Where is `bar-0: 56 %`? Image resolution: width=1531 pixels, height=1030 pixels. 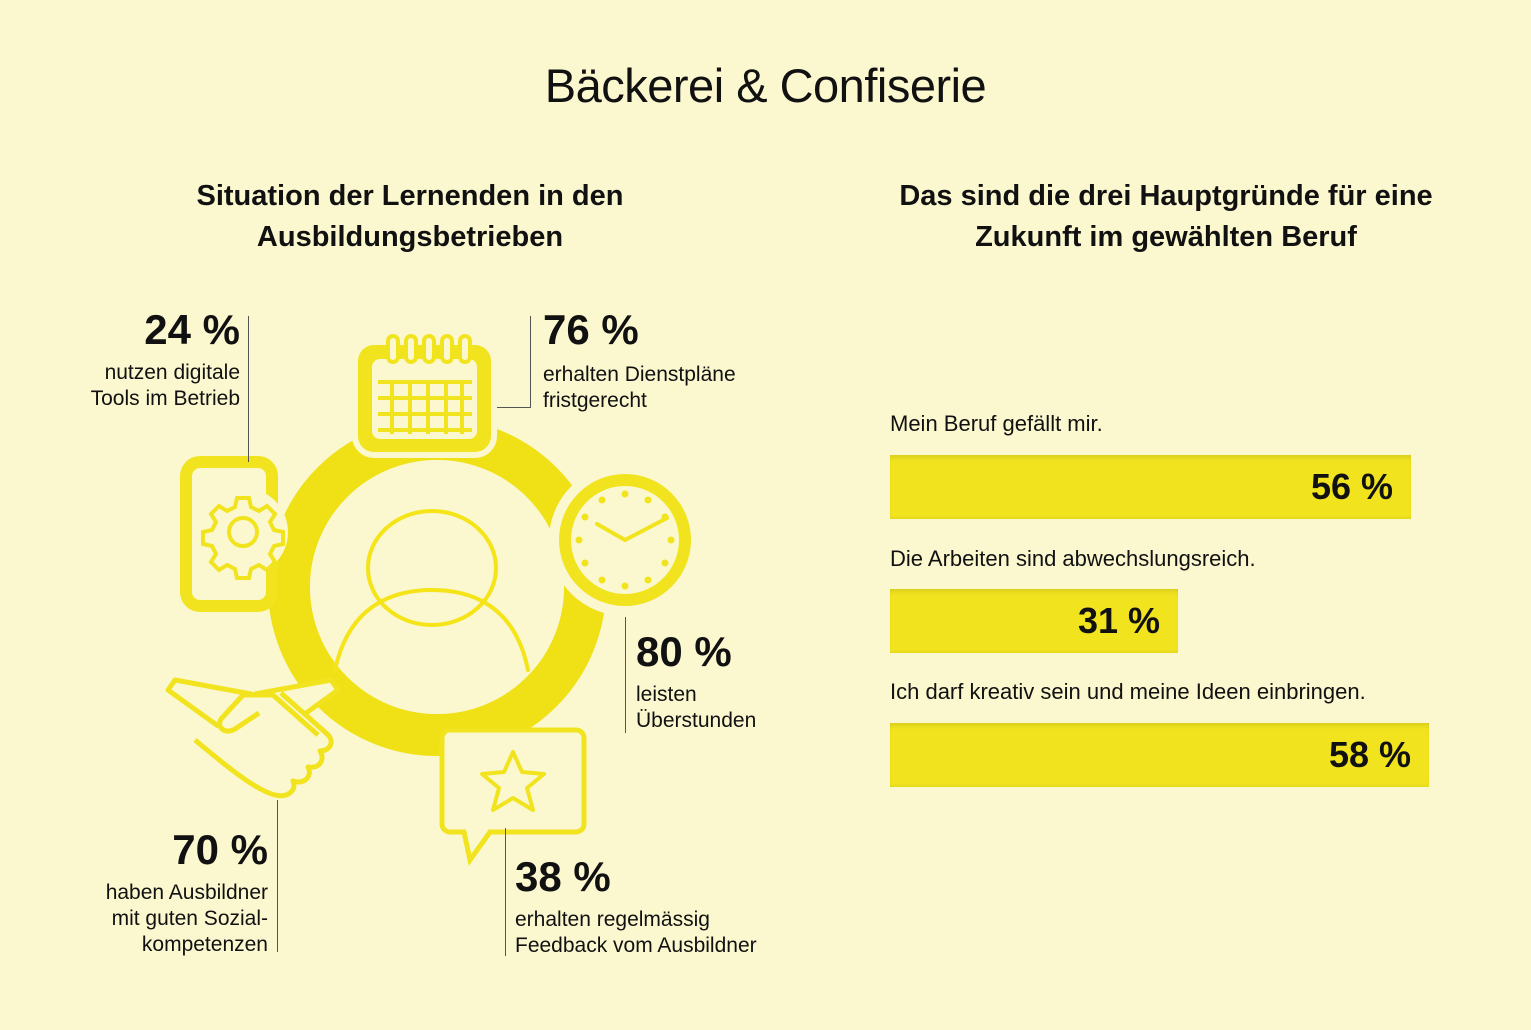 bar-0: 56 % is located at coordinates (1150, 487).